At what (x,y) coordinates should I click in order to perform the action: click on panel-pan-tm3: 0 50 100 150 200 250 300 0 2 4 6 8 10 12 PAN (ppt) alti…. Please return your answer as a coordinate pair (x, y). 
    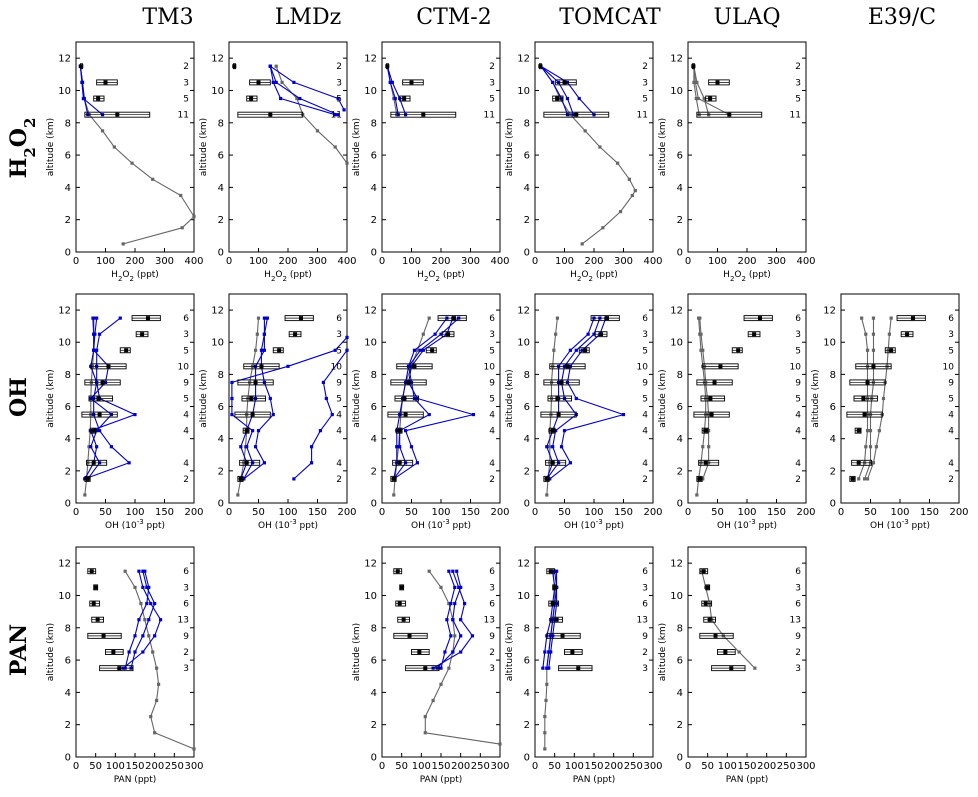
    Looking at the image, I should click on (125, 665).